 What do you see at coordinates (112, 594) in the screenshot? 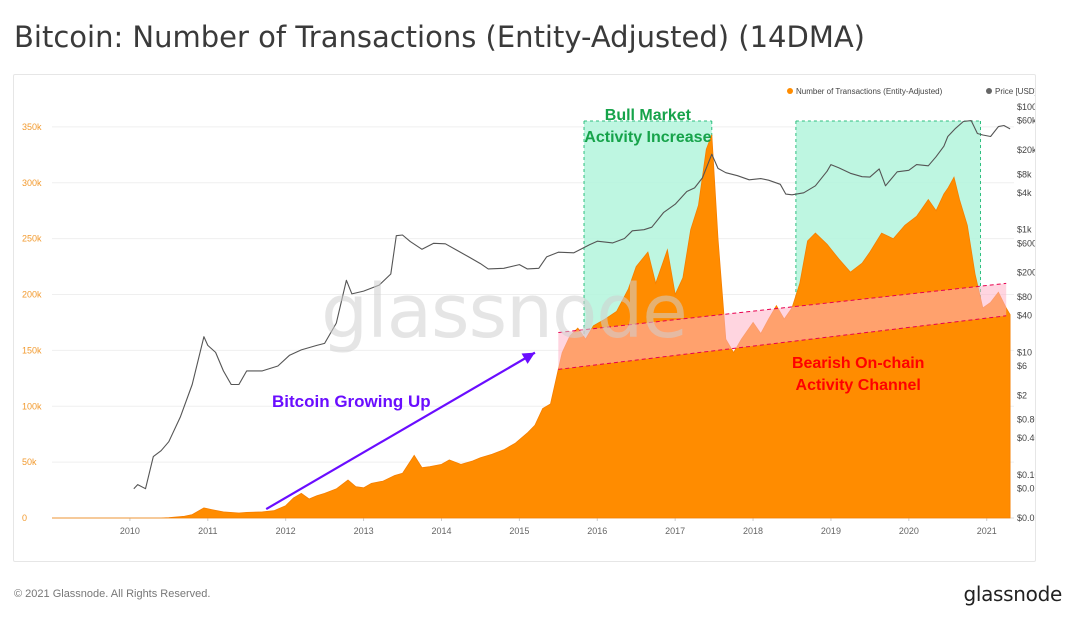
I see `footer-copyright: © 2021 Glassnode. All Rights Reserved.` at bounding box center [112, 594].